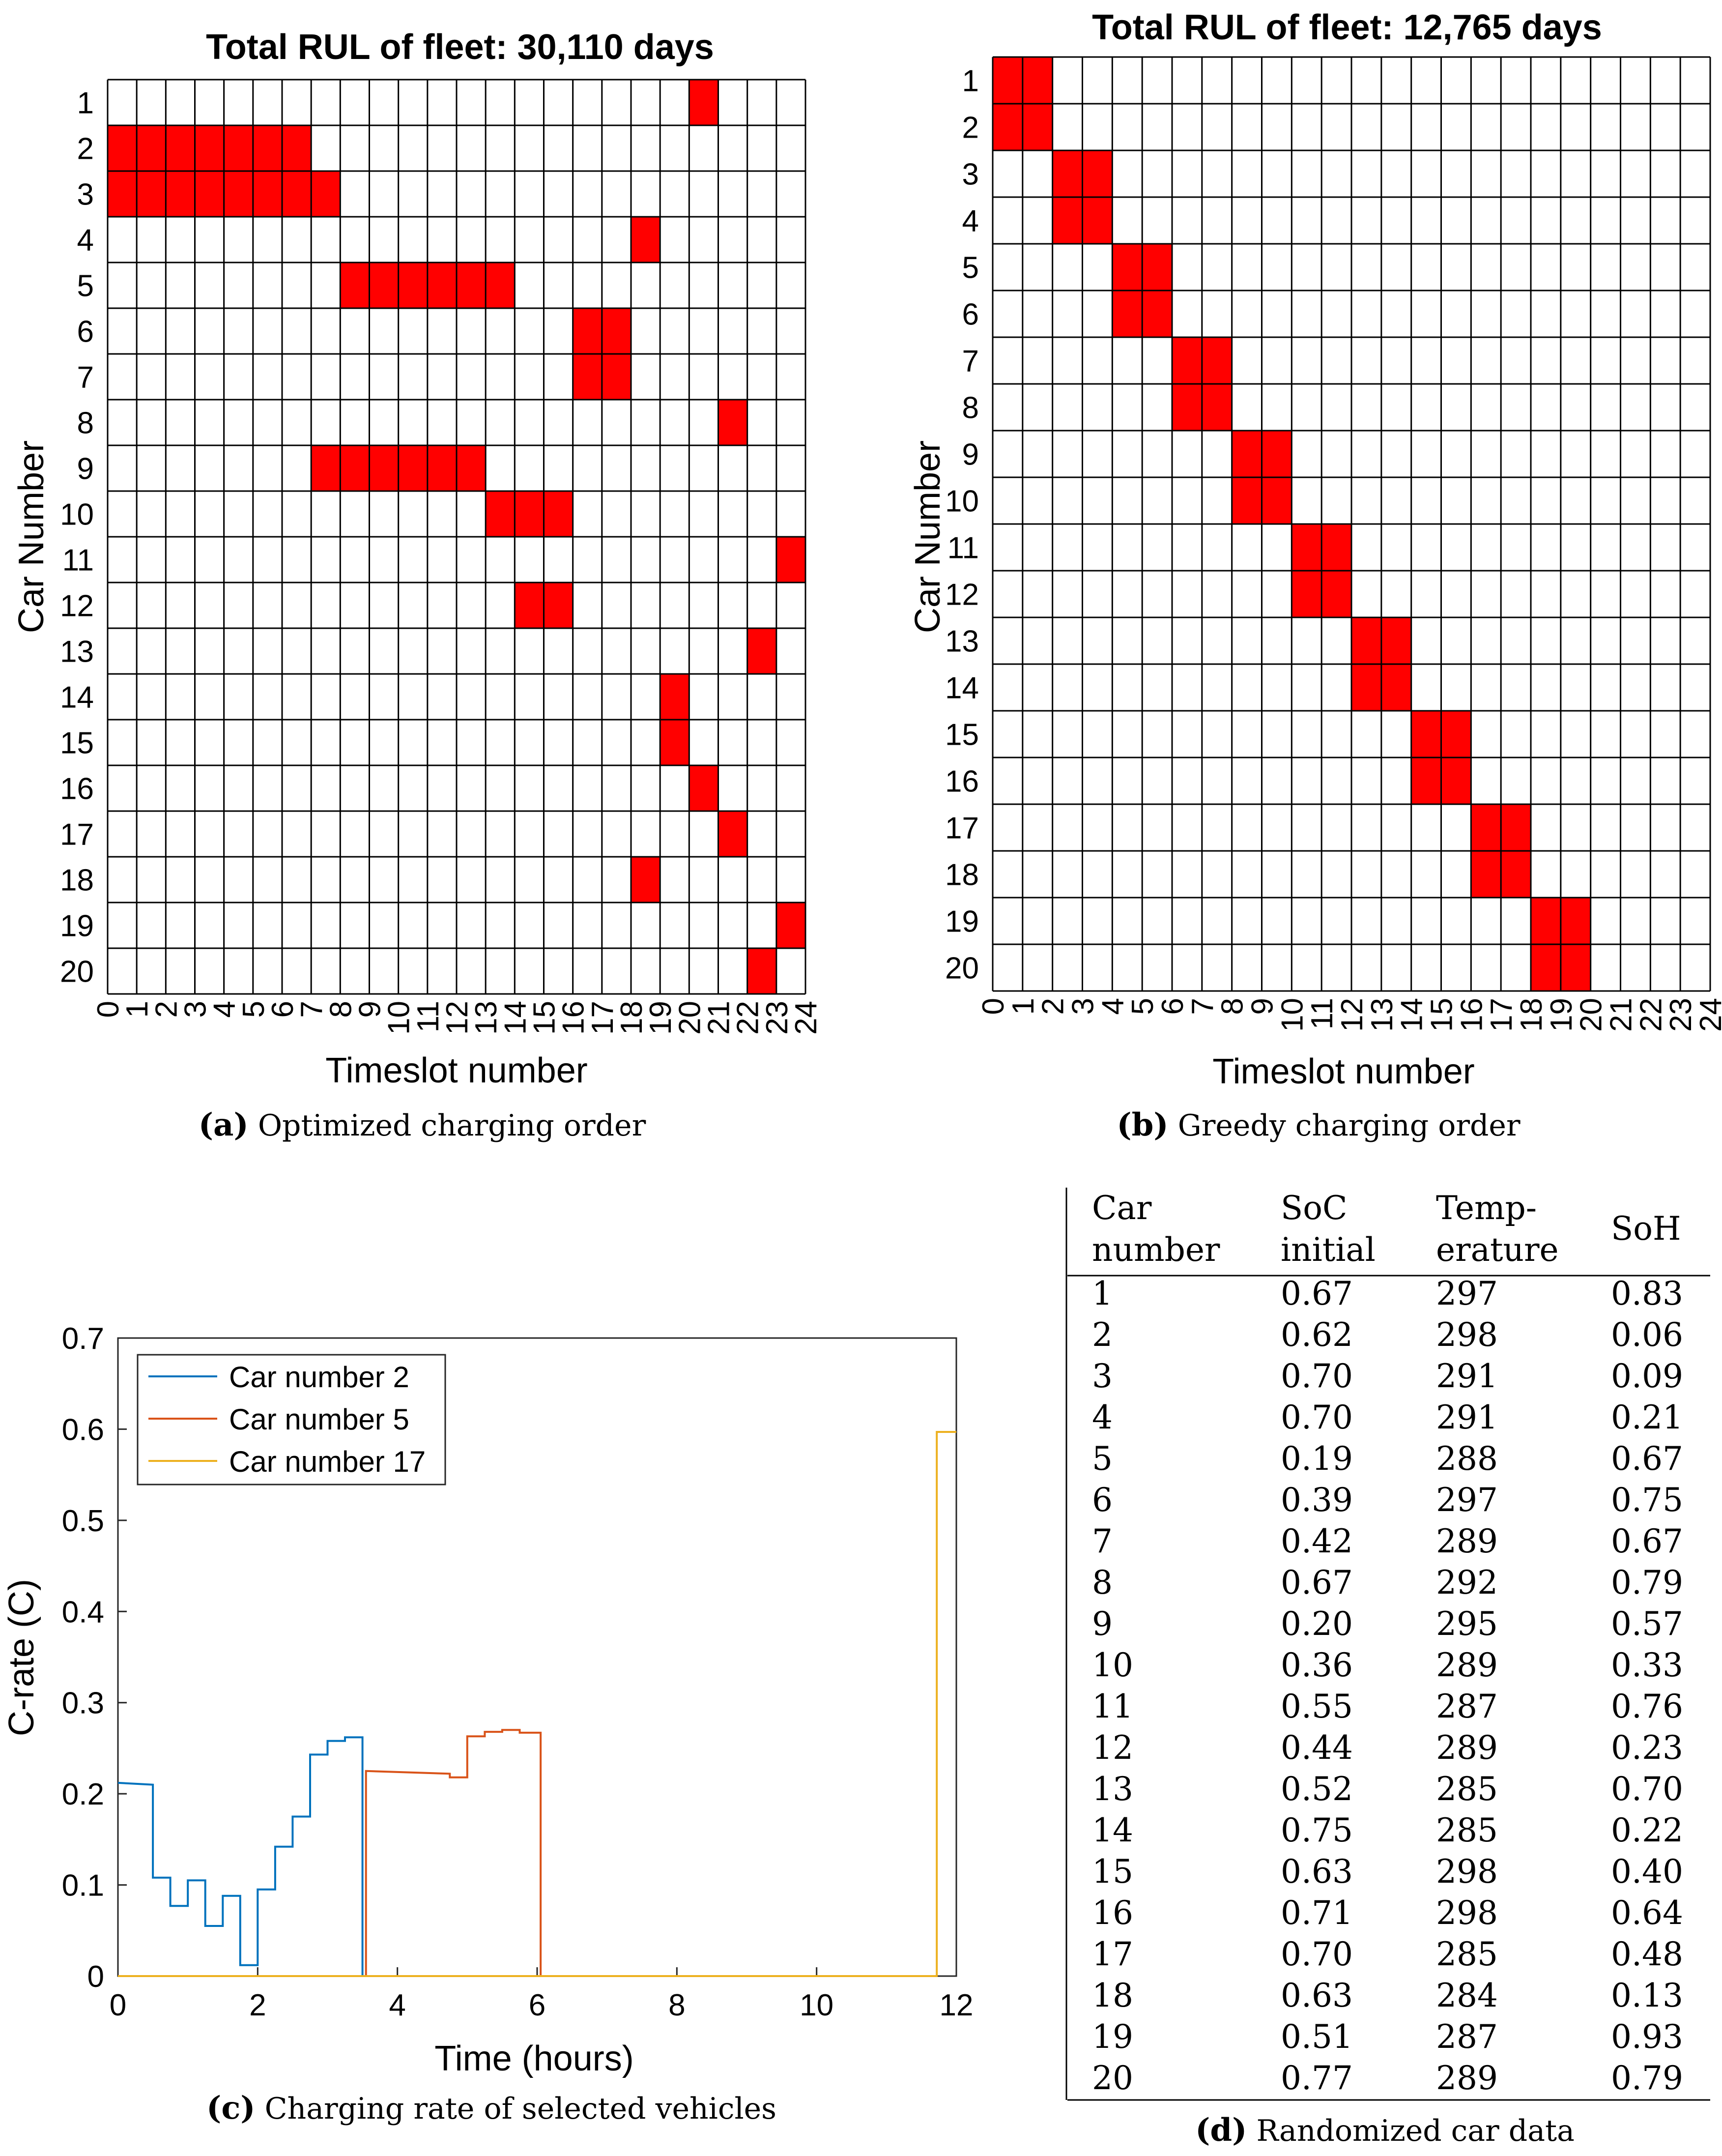 The width and height of the screenshot is (1722, 2156). Describe the element at coordinates (457, 1018) in the screenshot. I see `x-tick-label: 12` at that location.